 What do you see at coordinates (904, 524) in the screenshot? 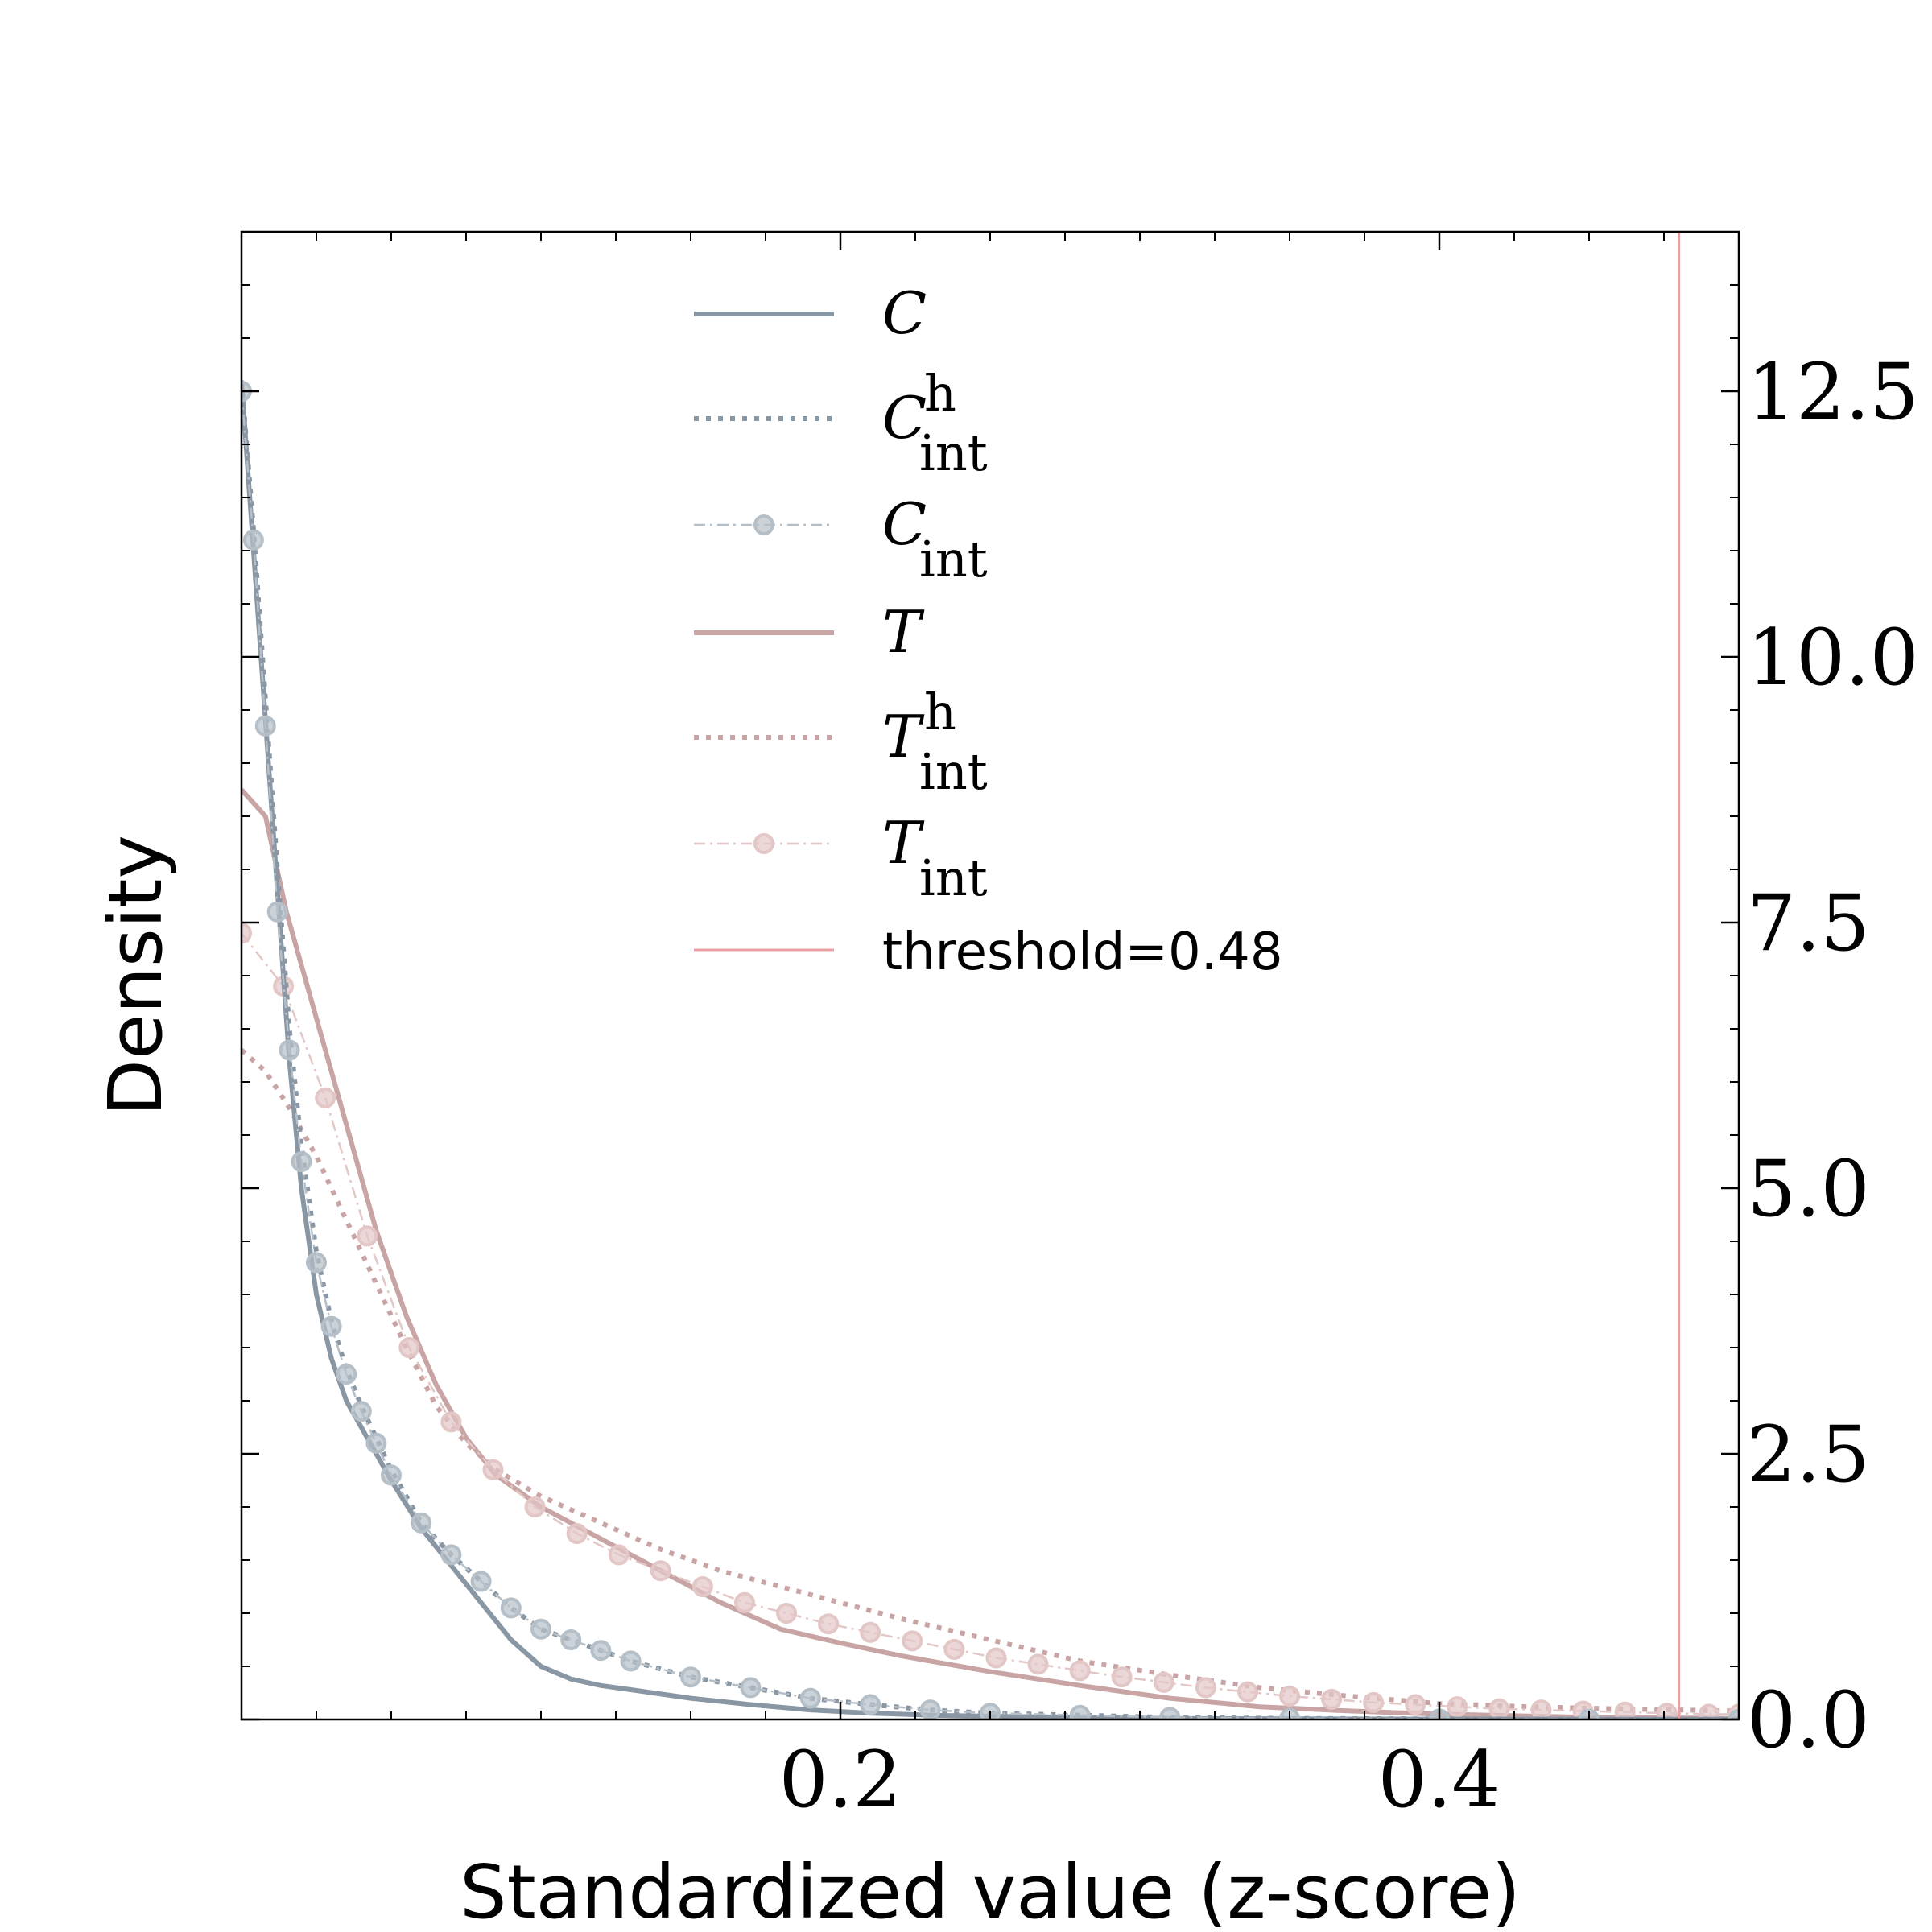
I see `legend-label-2: C` at bounding box center [904, 524].